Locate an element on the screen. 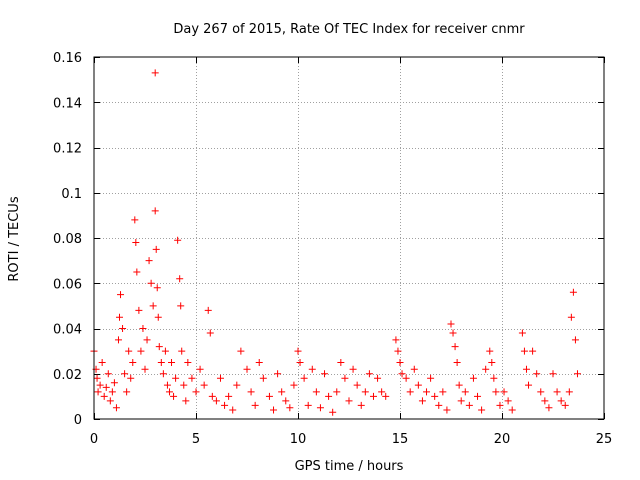 The height and width of the screenshot is (480, 640). y-tick-label: 0.04 is located at coordinates (67, 330).